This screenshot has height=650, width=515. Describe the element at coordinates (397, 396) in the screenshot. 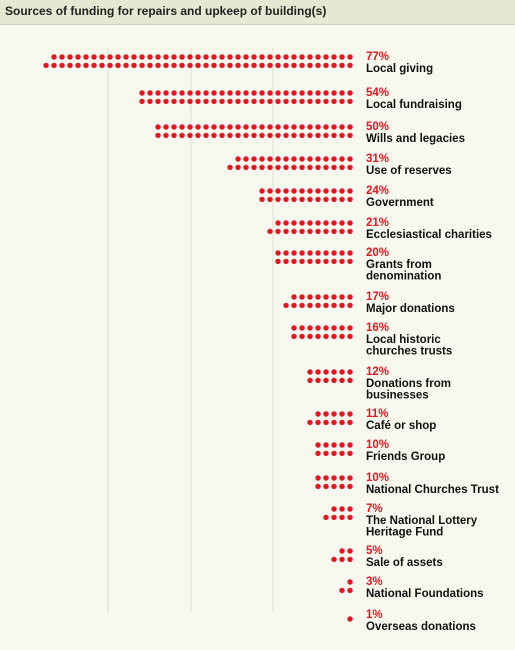

I see `category-label: businesses` at that location.